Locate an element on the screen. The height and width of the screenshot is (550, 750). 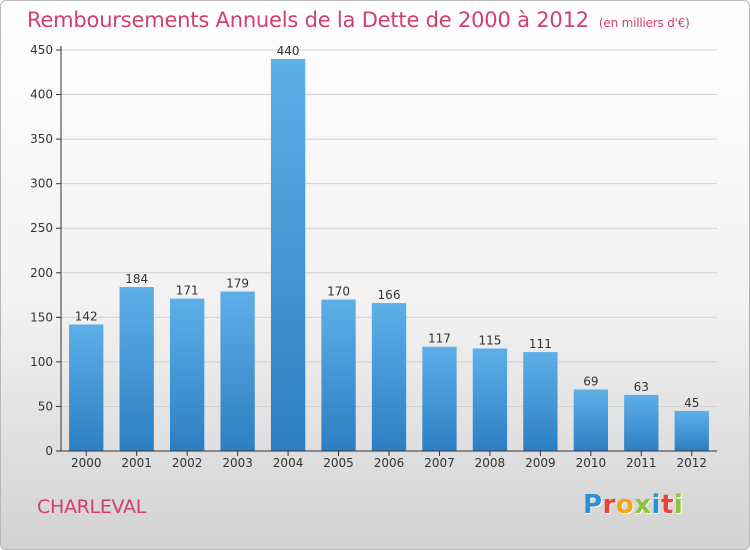
bar-value-label: 111 is located at coordinates (540, 344).